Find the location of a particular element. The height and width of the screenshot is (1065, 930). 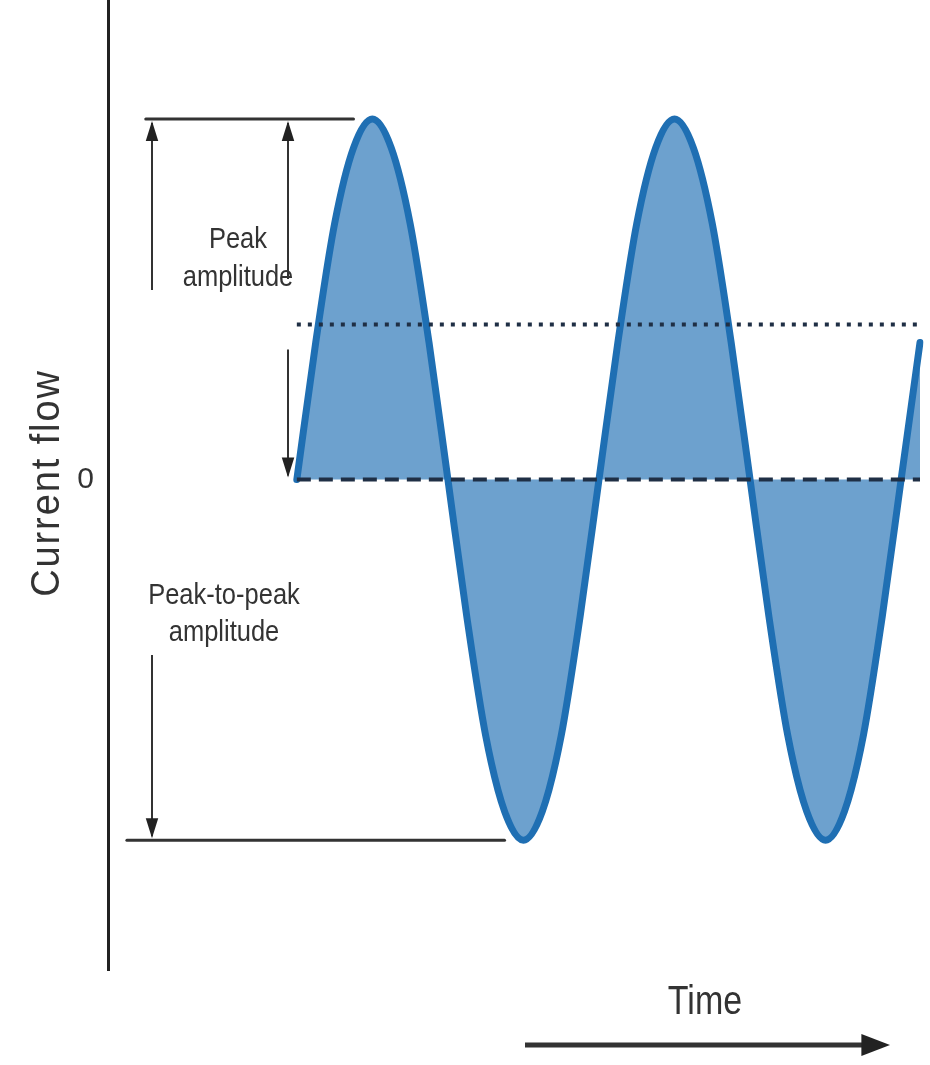

annotation: Peak-to-peak amplitude is located at coordinates (224, 612).